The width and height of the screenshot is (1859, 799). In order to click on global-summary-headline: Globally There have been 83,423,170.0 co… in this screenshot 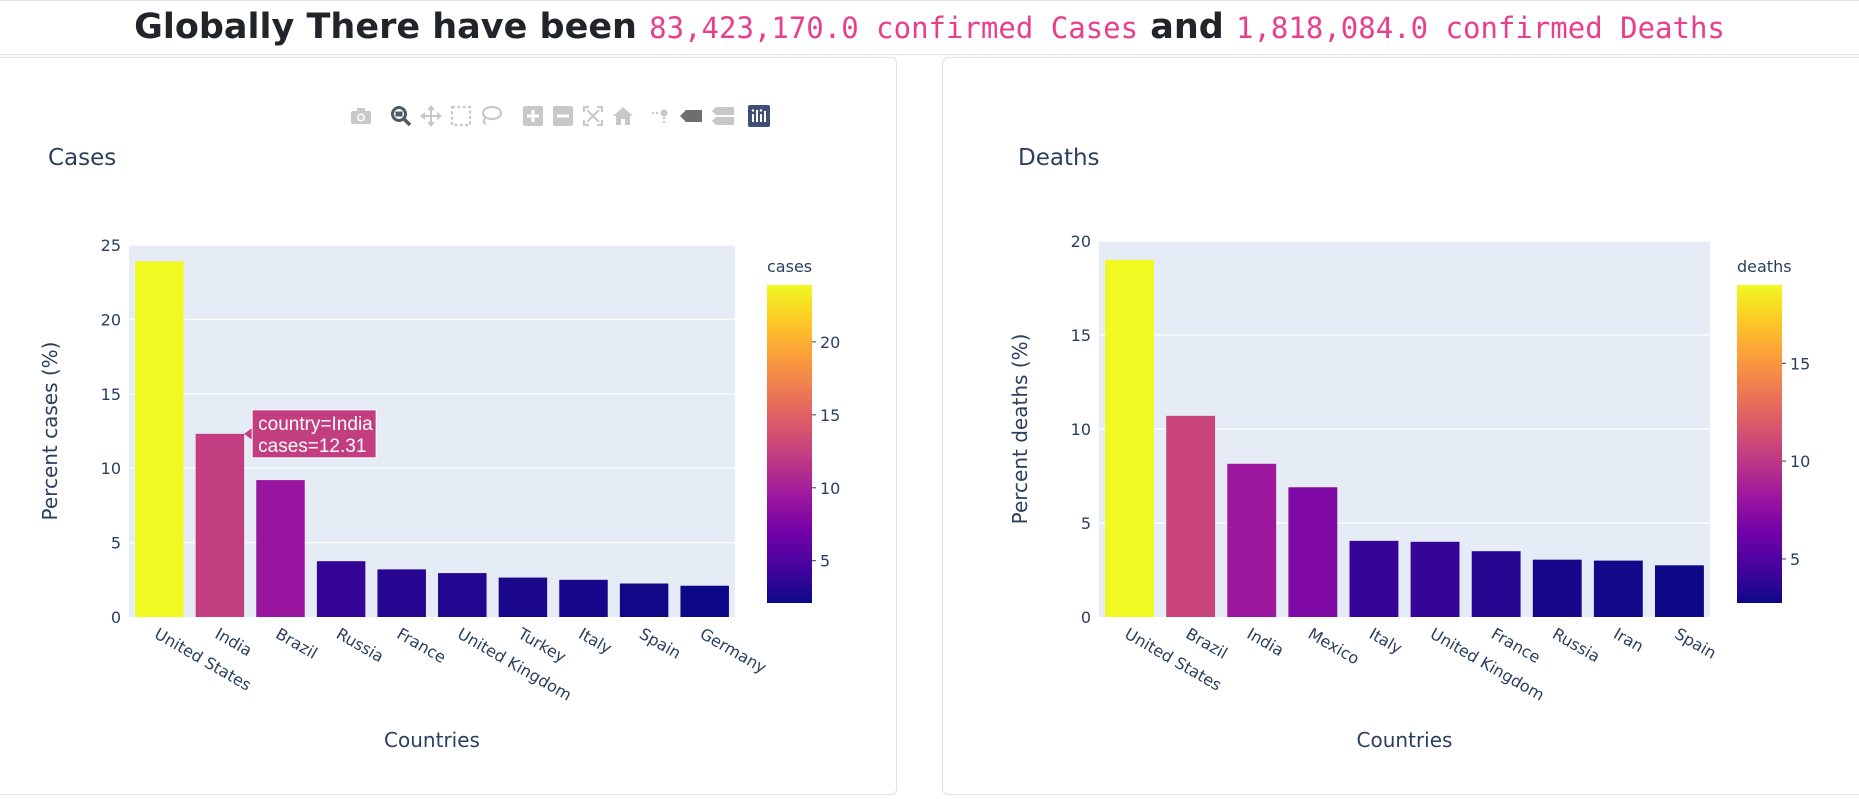, I will do `click(929, 27)`.